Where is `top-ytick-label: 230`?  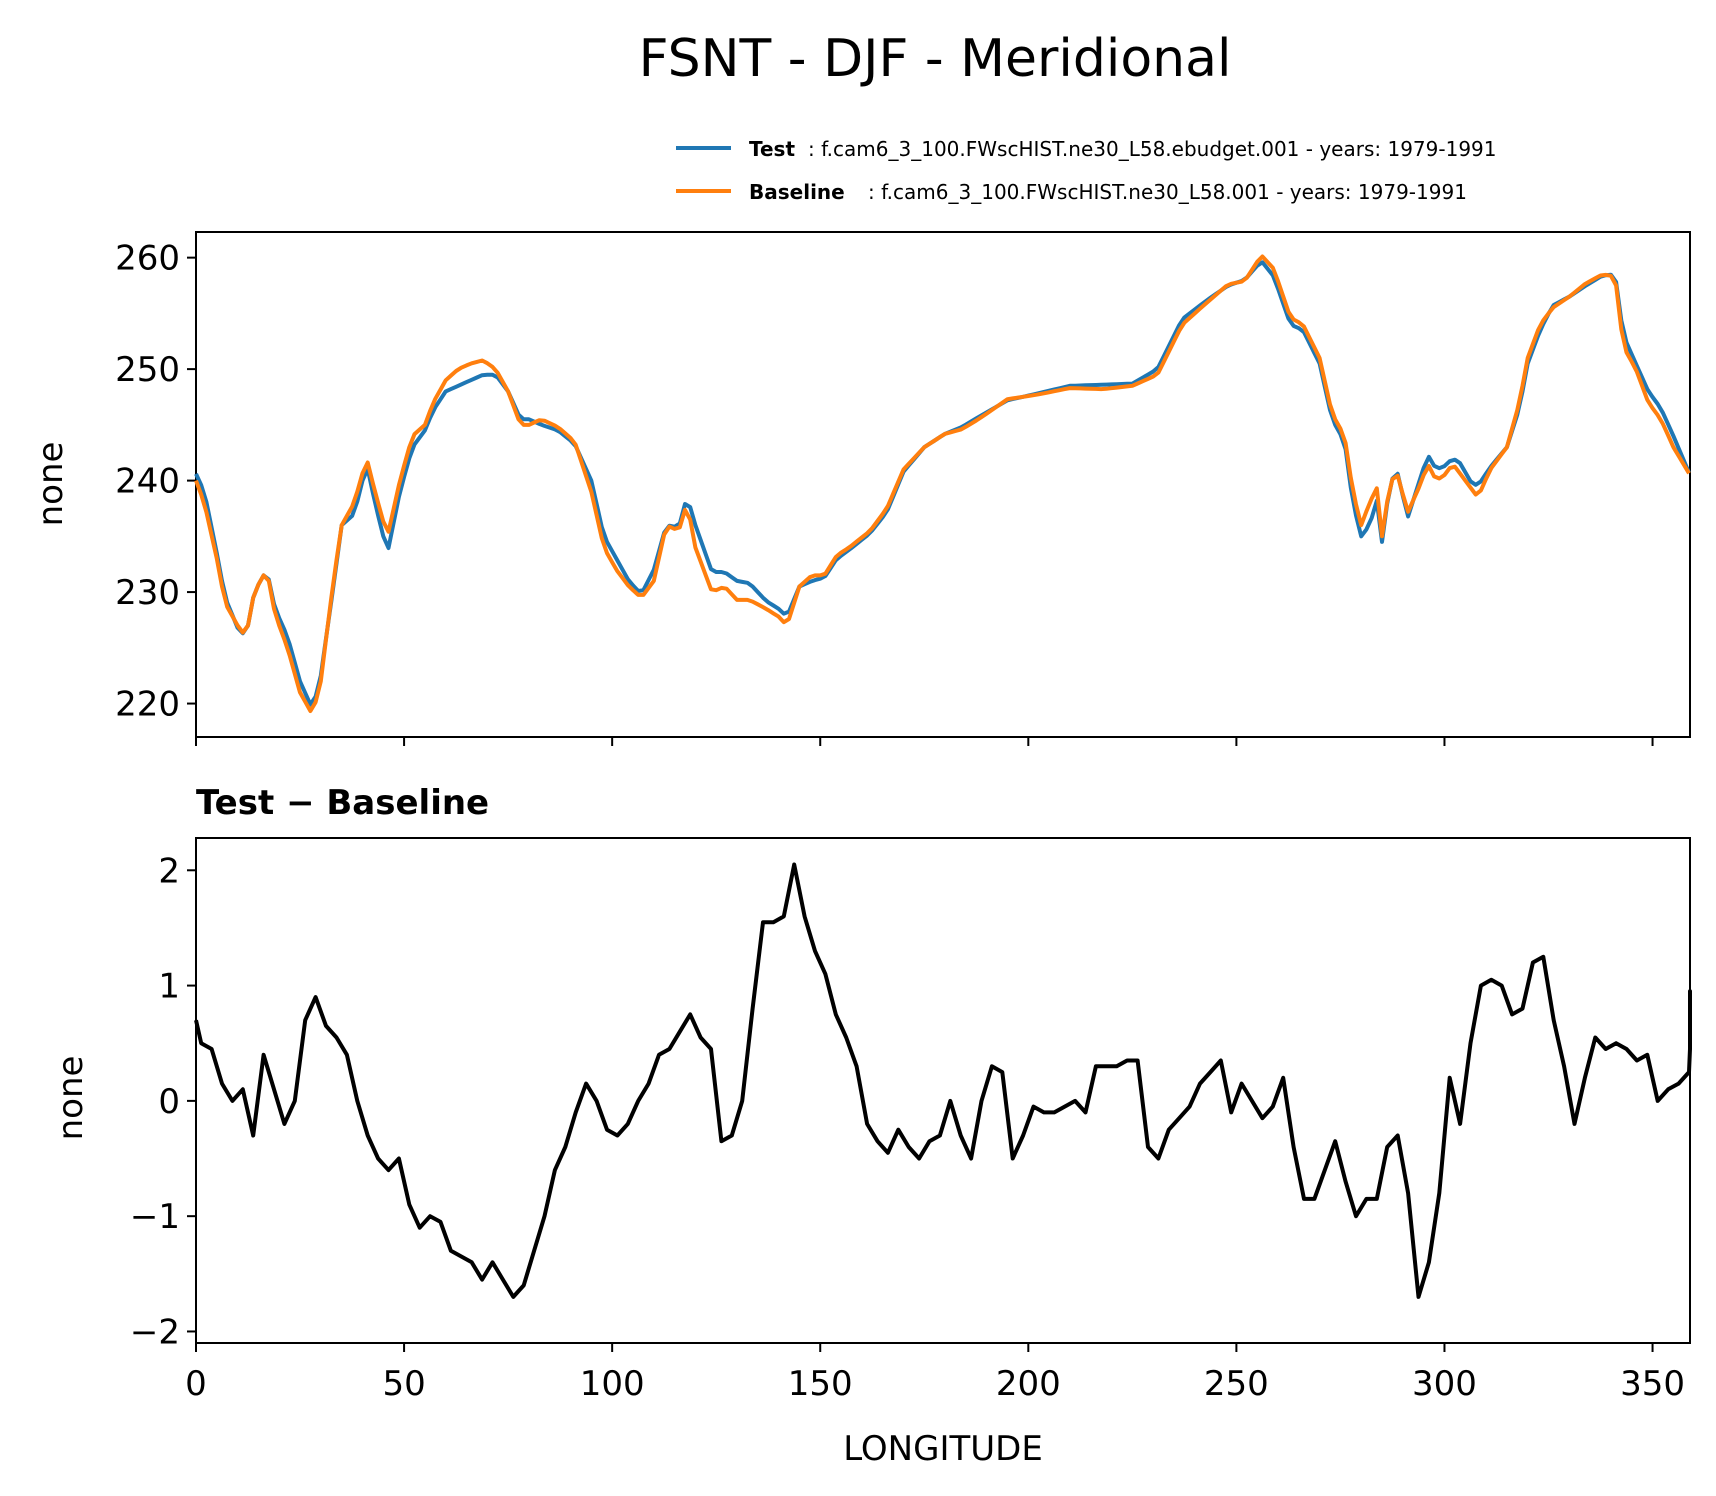 top-ytick-label: 230 is located at coordinates (147, 593).